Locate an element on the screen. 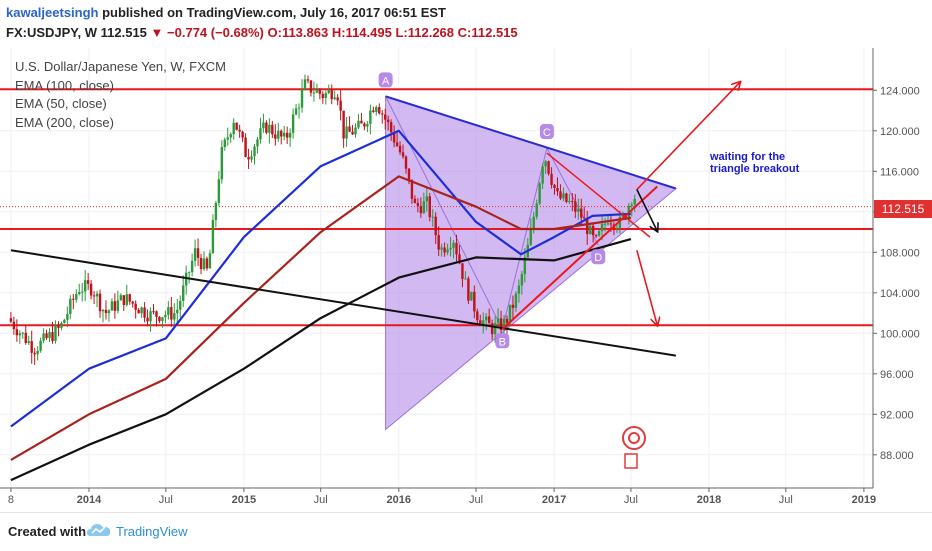  price-tick-label: 116.000 is located at coordinates (899, 172).